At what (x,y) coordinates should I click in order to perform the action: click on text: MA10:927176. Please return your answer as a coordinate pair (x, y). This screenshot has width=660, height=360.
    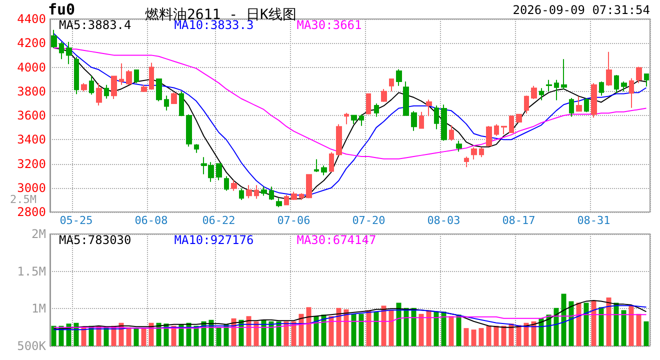
    Looking at the image, I should click on (214, 240).